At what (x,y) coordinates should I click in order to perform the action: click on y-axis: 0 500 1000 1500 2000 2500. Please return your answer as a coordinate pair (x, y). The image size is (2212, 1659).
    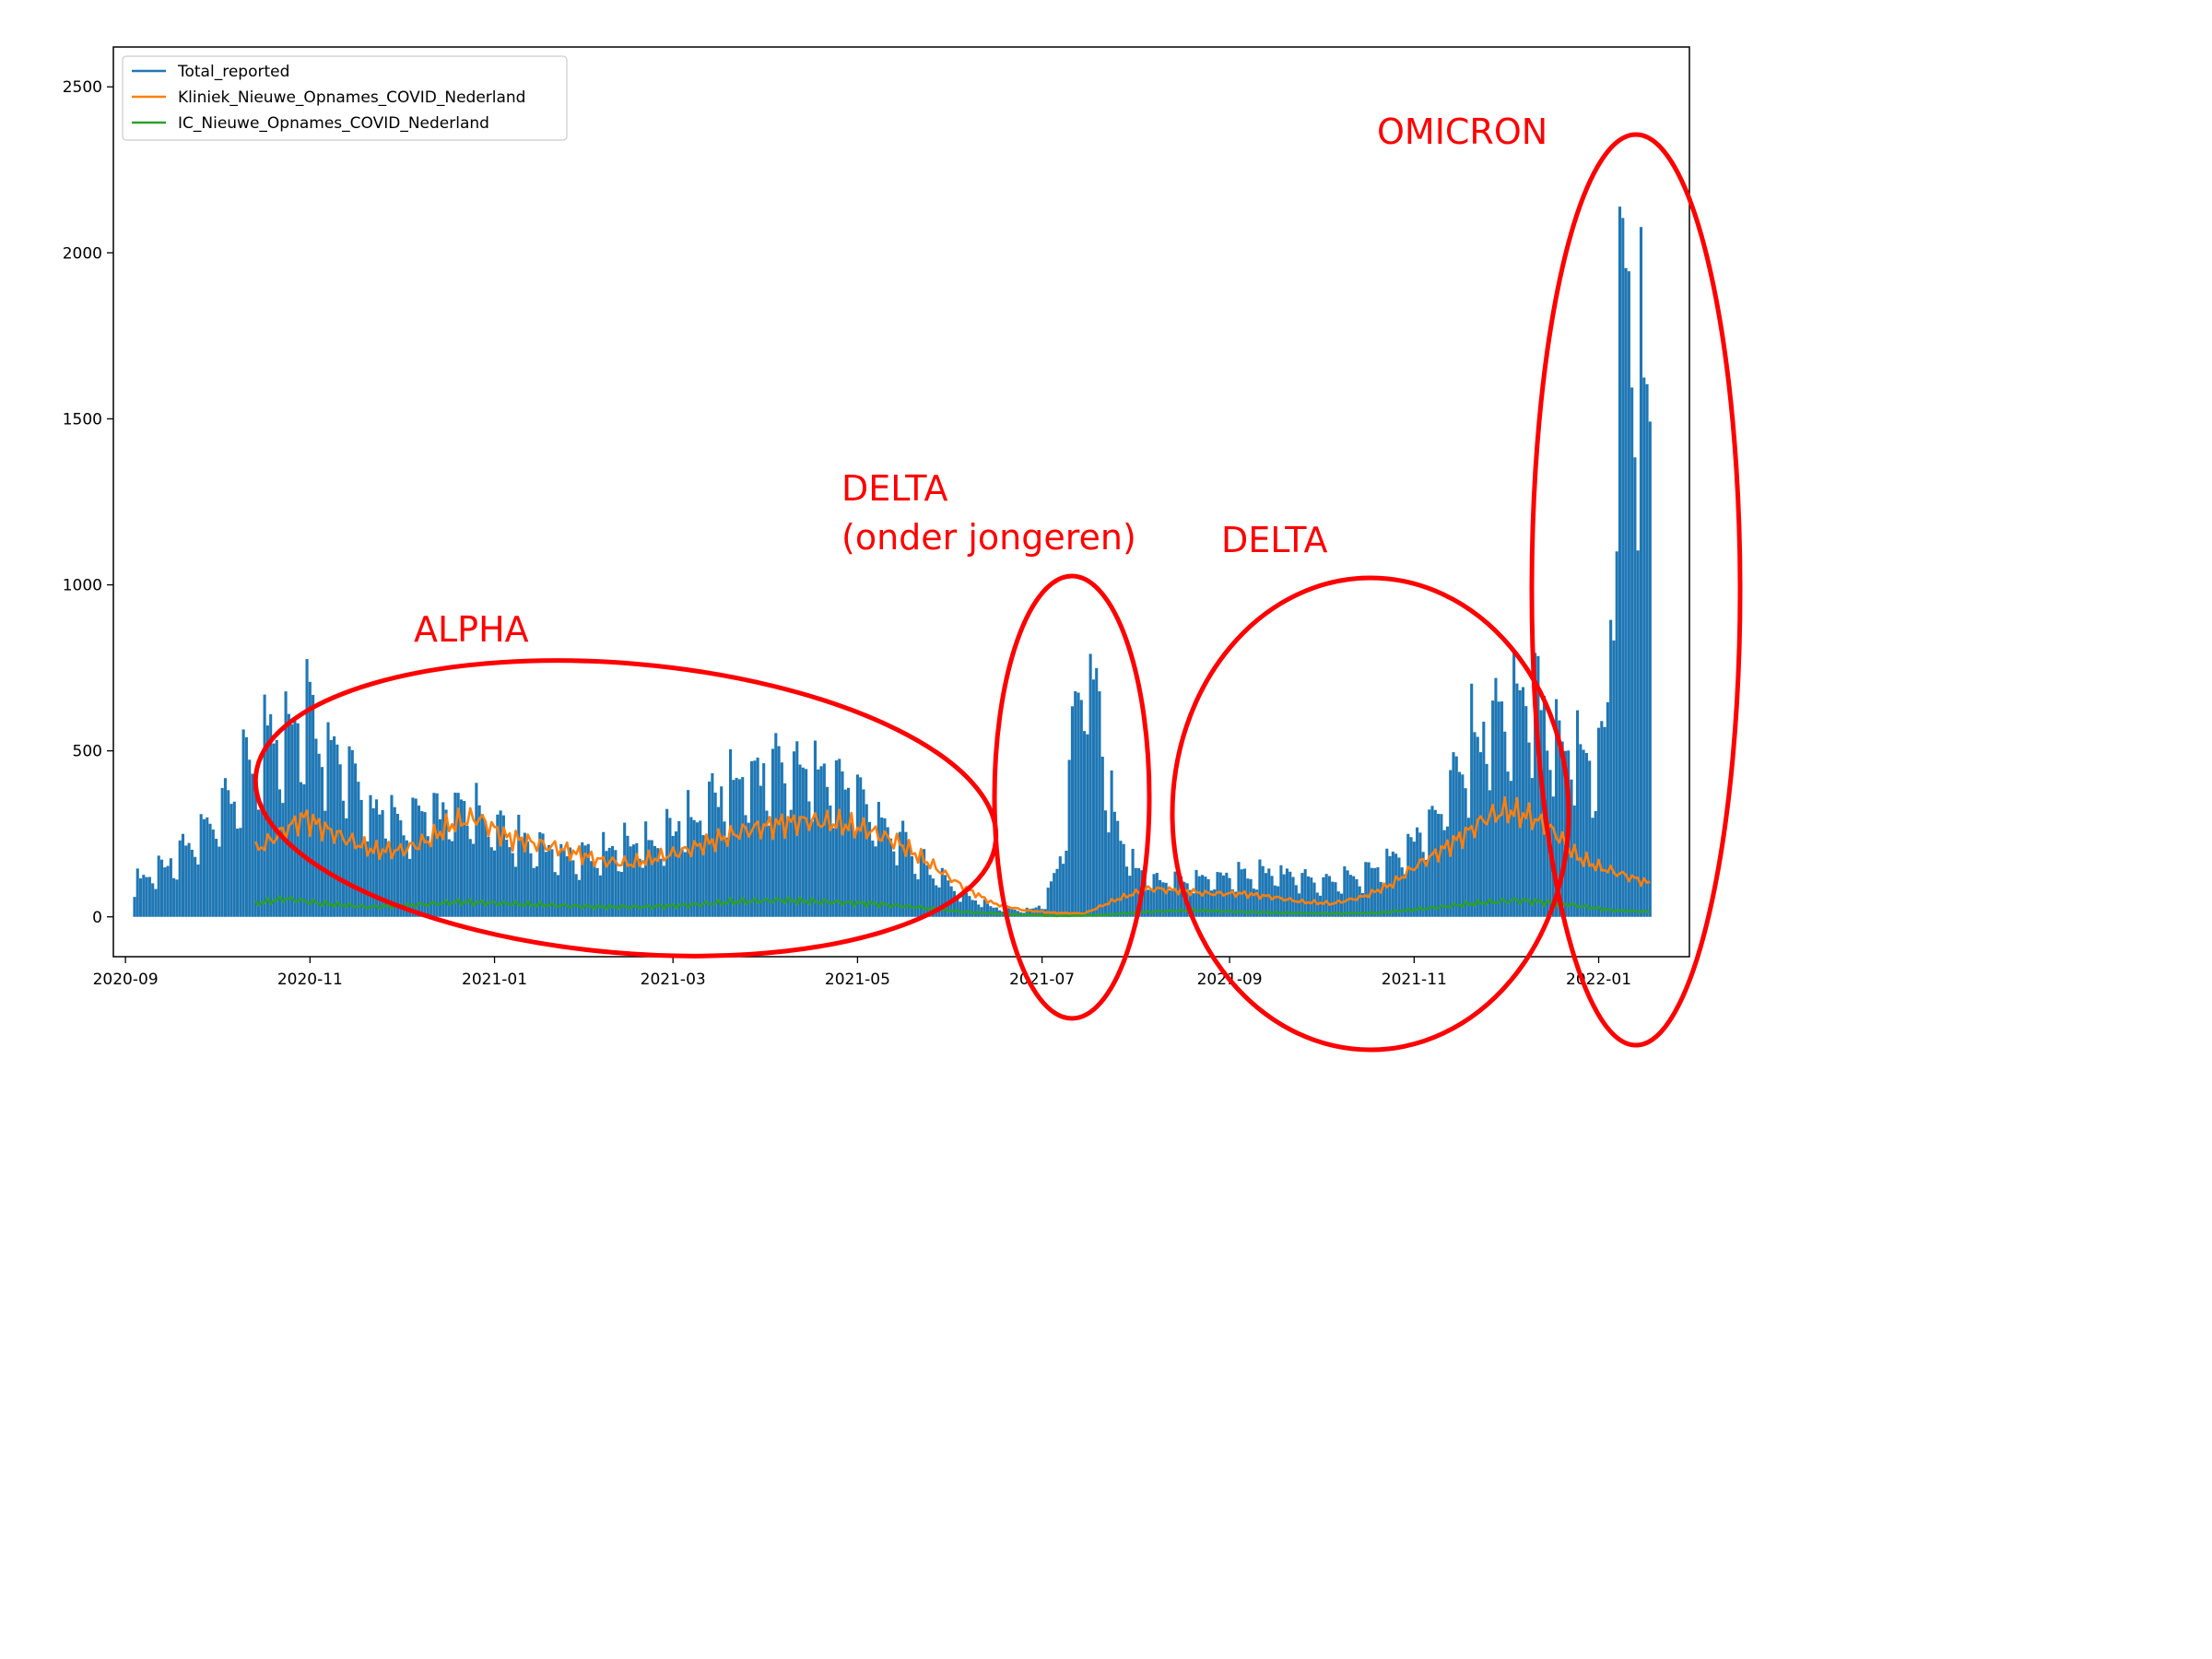
    Looking at the image, I should click on (88, 502).